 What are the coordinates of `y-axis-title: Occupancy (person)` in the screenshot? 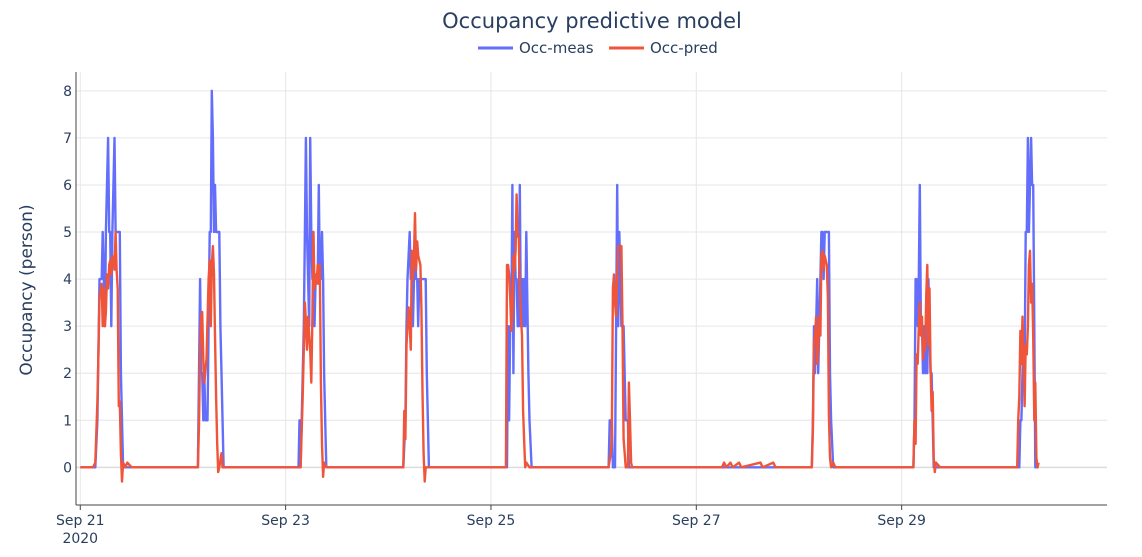 It's located at (27, 289).